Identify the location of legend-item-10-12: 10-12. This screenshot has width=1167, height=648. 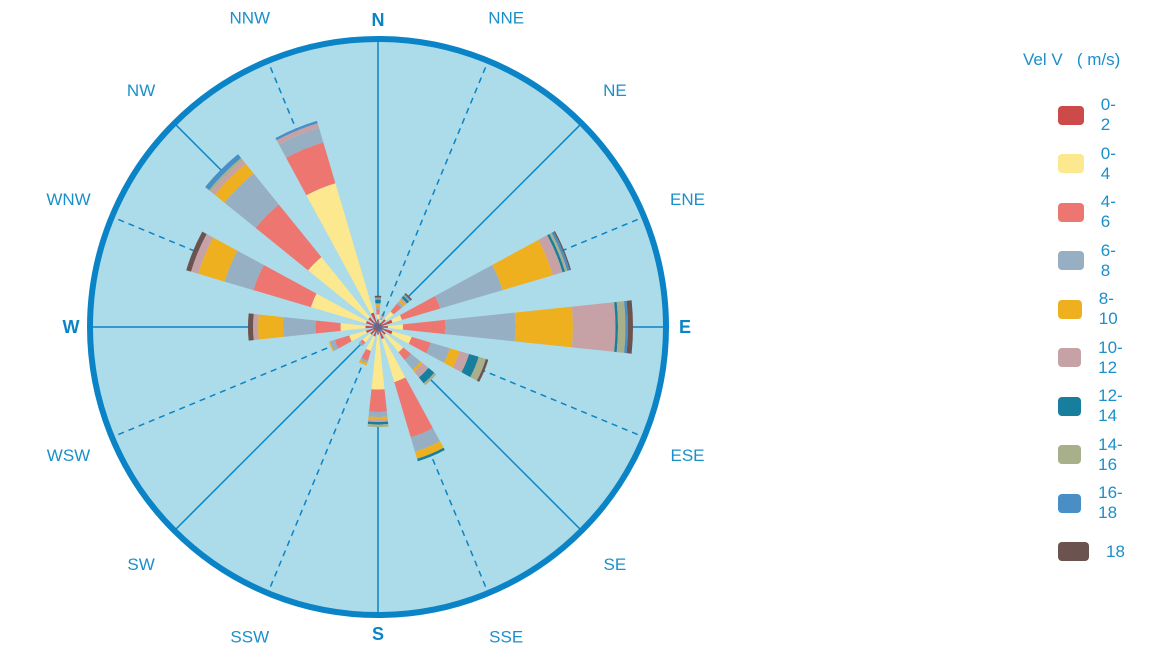
(1094, 357).